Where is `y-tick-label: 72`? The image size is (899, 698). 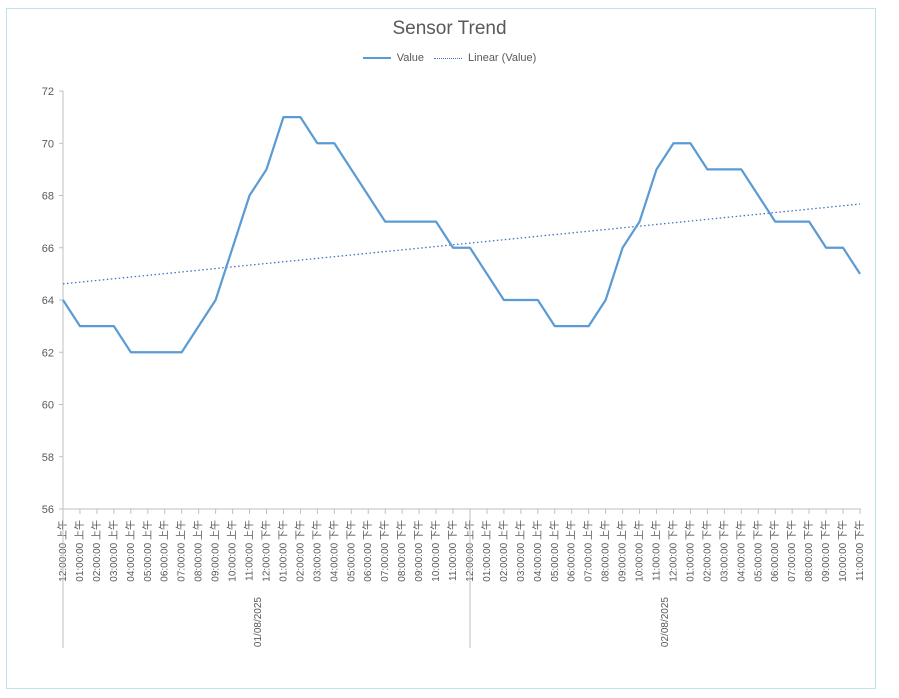 y-tick-label: 72 is located at coordinates (48, 92).